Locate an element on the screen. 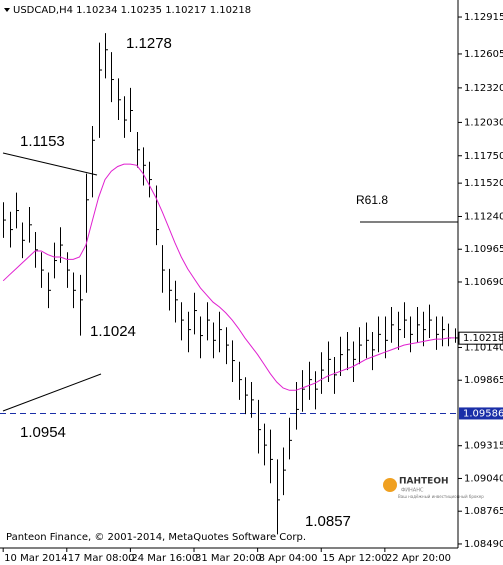 Image resolution: width=503 pixels, height=565 pixels. y-tick-label: 1.11240 is located at coordinates (483, 216).